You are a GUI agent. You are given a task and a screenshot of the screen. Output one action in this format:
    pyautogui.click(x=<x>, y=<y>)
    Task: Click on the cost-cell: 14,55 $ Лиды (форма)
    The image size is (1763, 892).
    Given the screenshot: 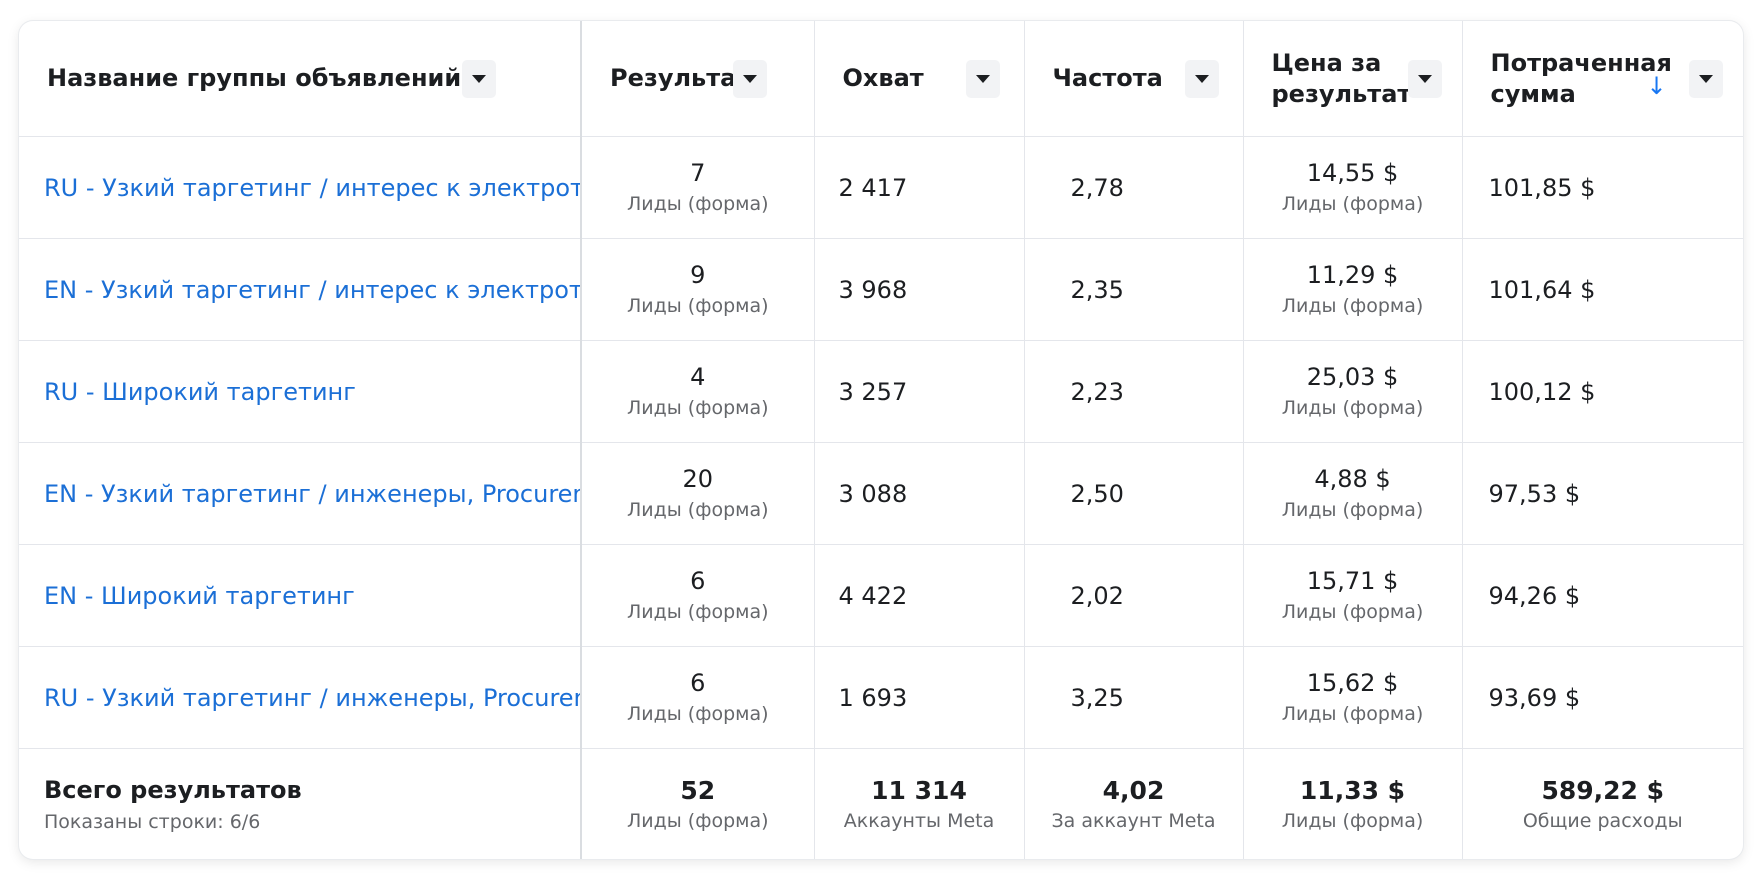 What is the action you would take?
    pyautogui.click(x=1353, y=187)
    